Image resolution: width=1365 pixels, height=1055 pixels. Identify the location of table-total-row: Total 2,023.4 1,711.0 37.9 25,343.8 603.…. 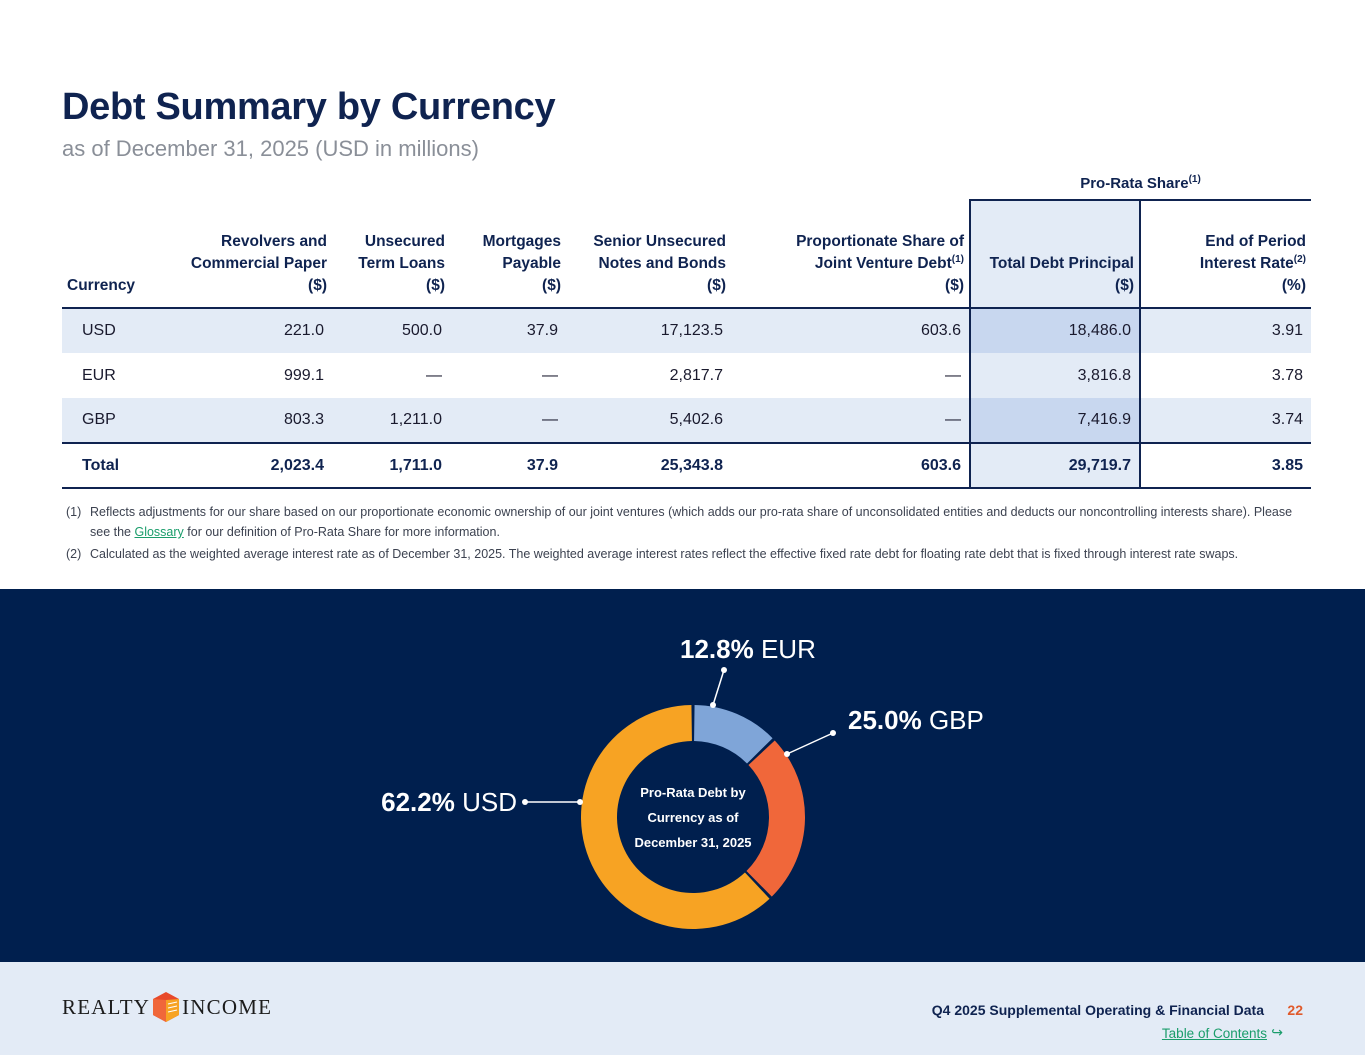
(686, 465).